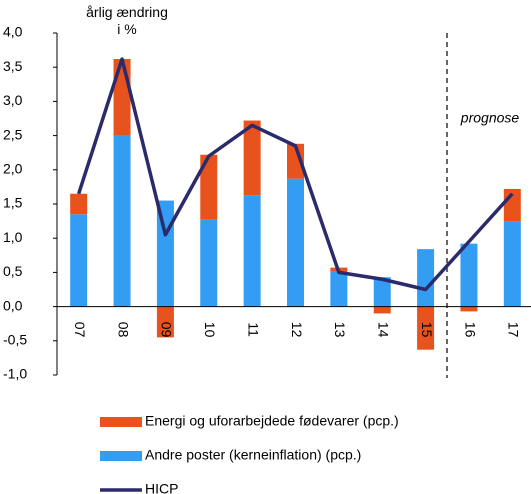 This screenshot has height=494, width=531. What do you see at coordinates (384, 330) in the screenshot?
I see `x-tick-label: 14` at bounding box center [384, 330].